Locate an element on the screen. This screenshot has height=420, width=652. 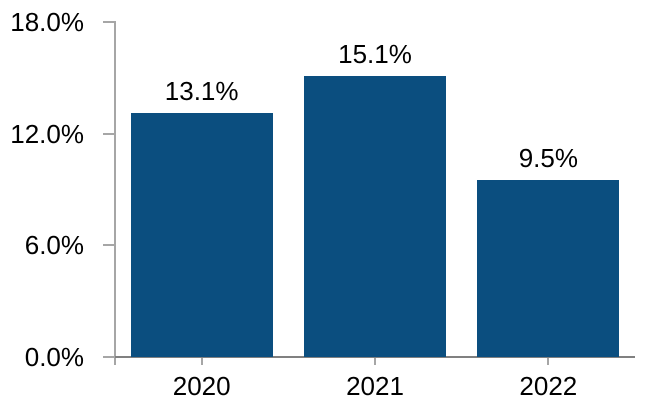
y-axis-tick-label: 0.0% is located at coordinates (54, 357).